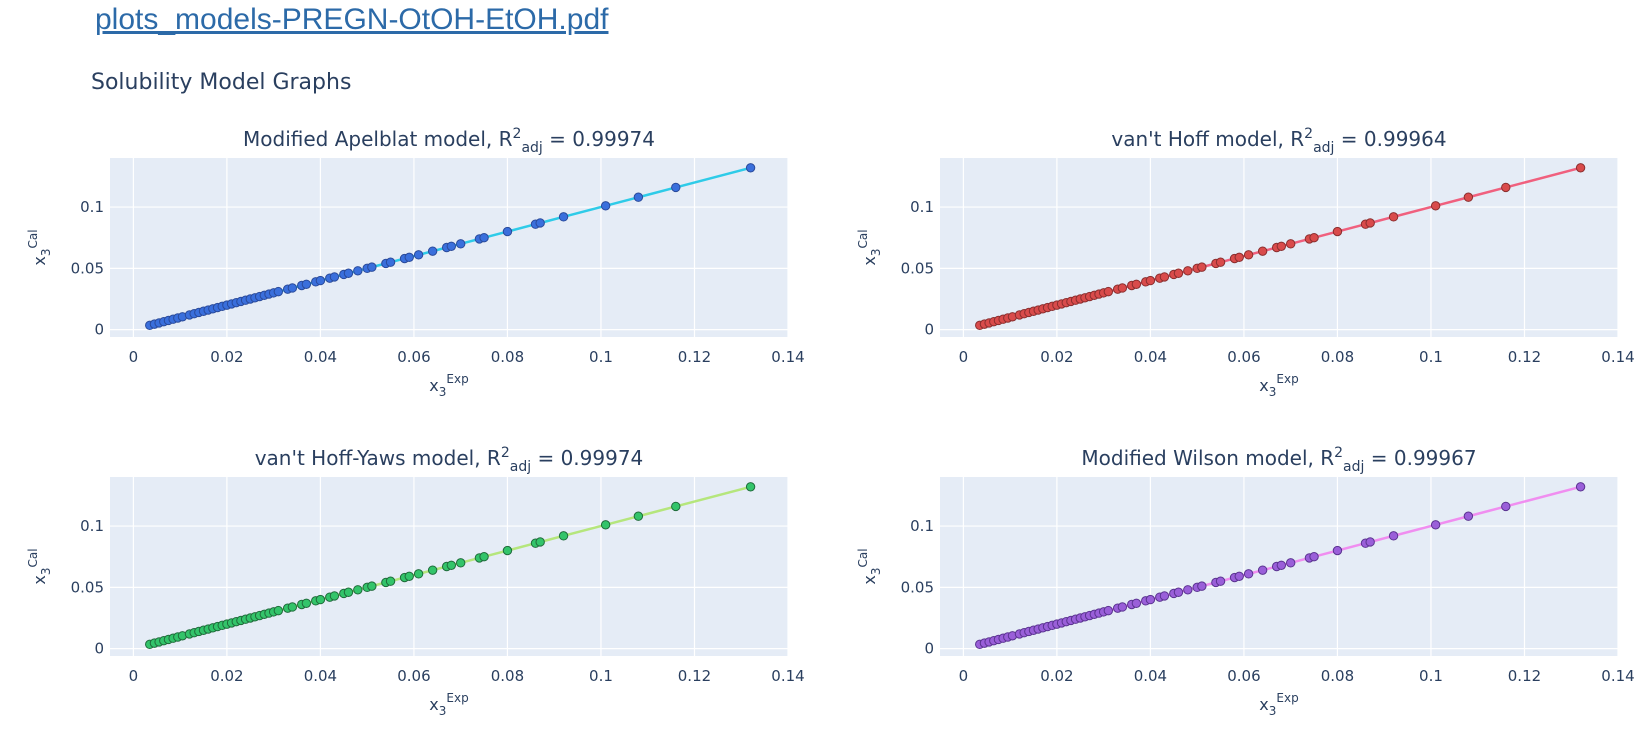 The height and width of the screenshot is (736, 1646). What do you see at coordinates (1056, 676) in the screenshot?
I see `x-tick-label: 0.02` at bounding box center [1056, 676].